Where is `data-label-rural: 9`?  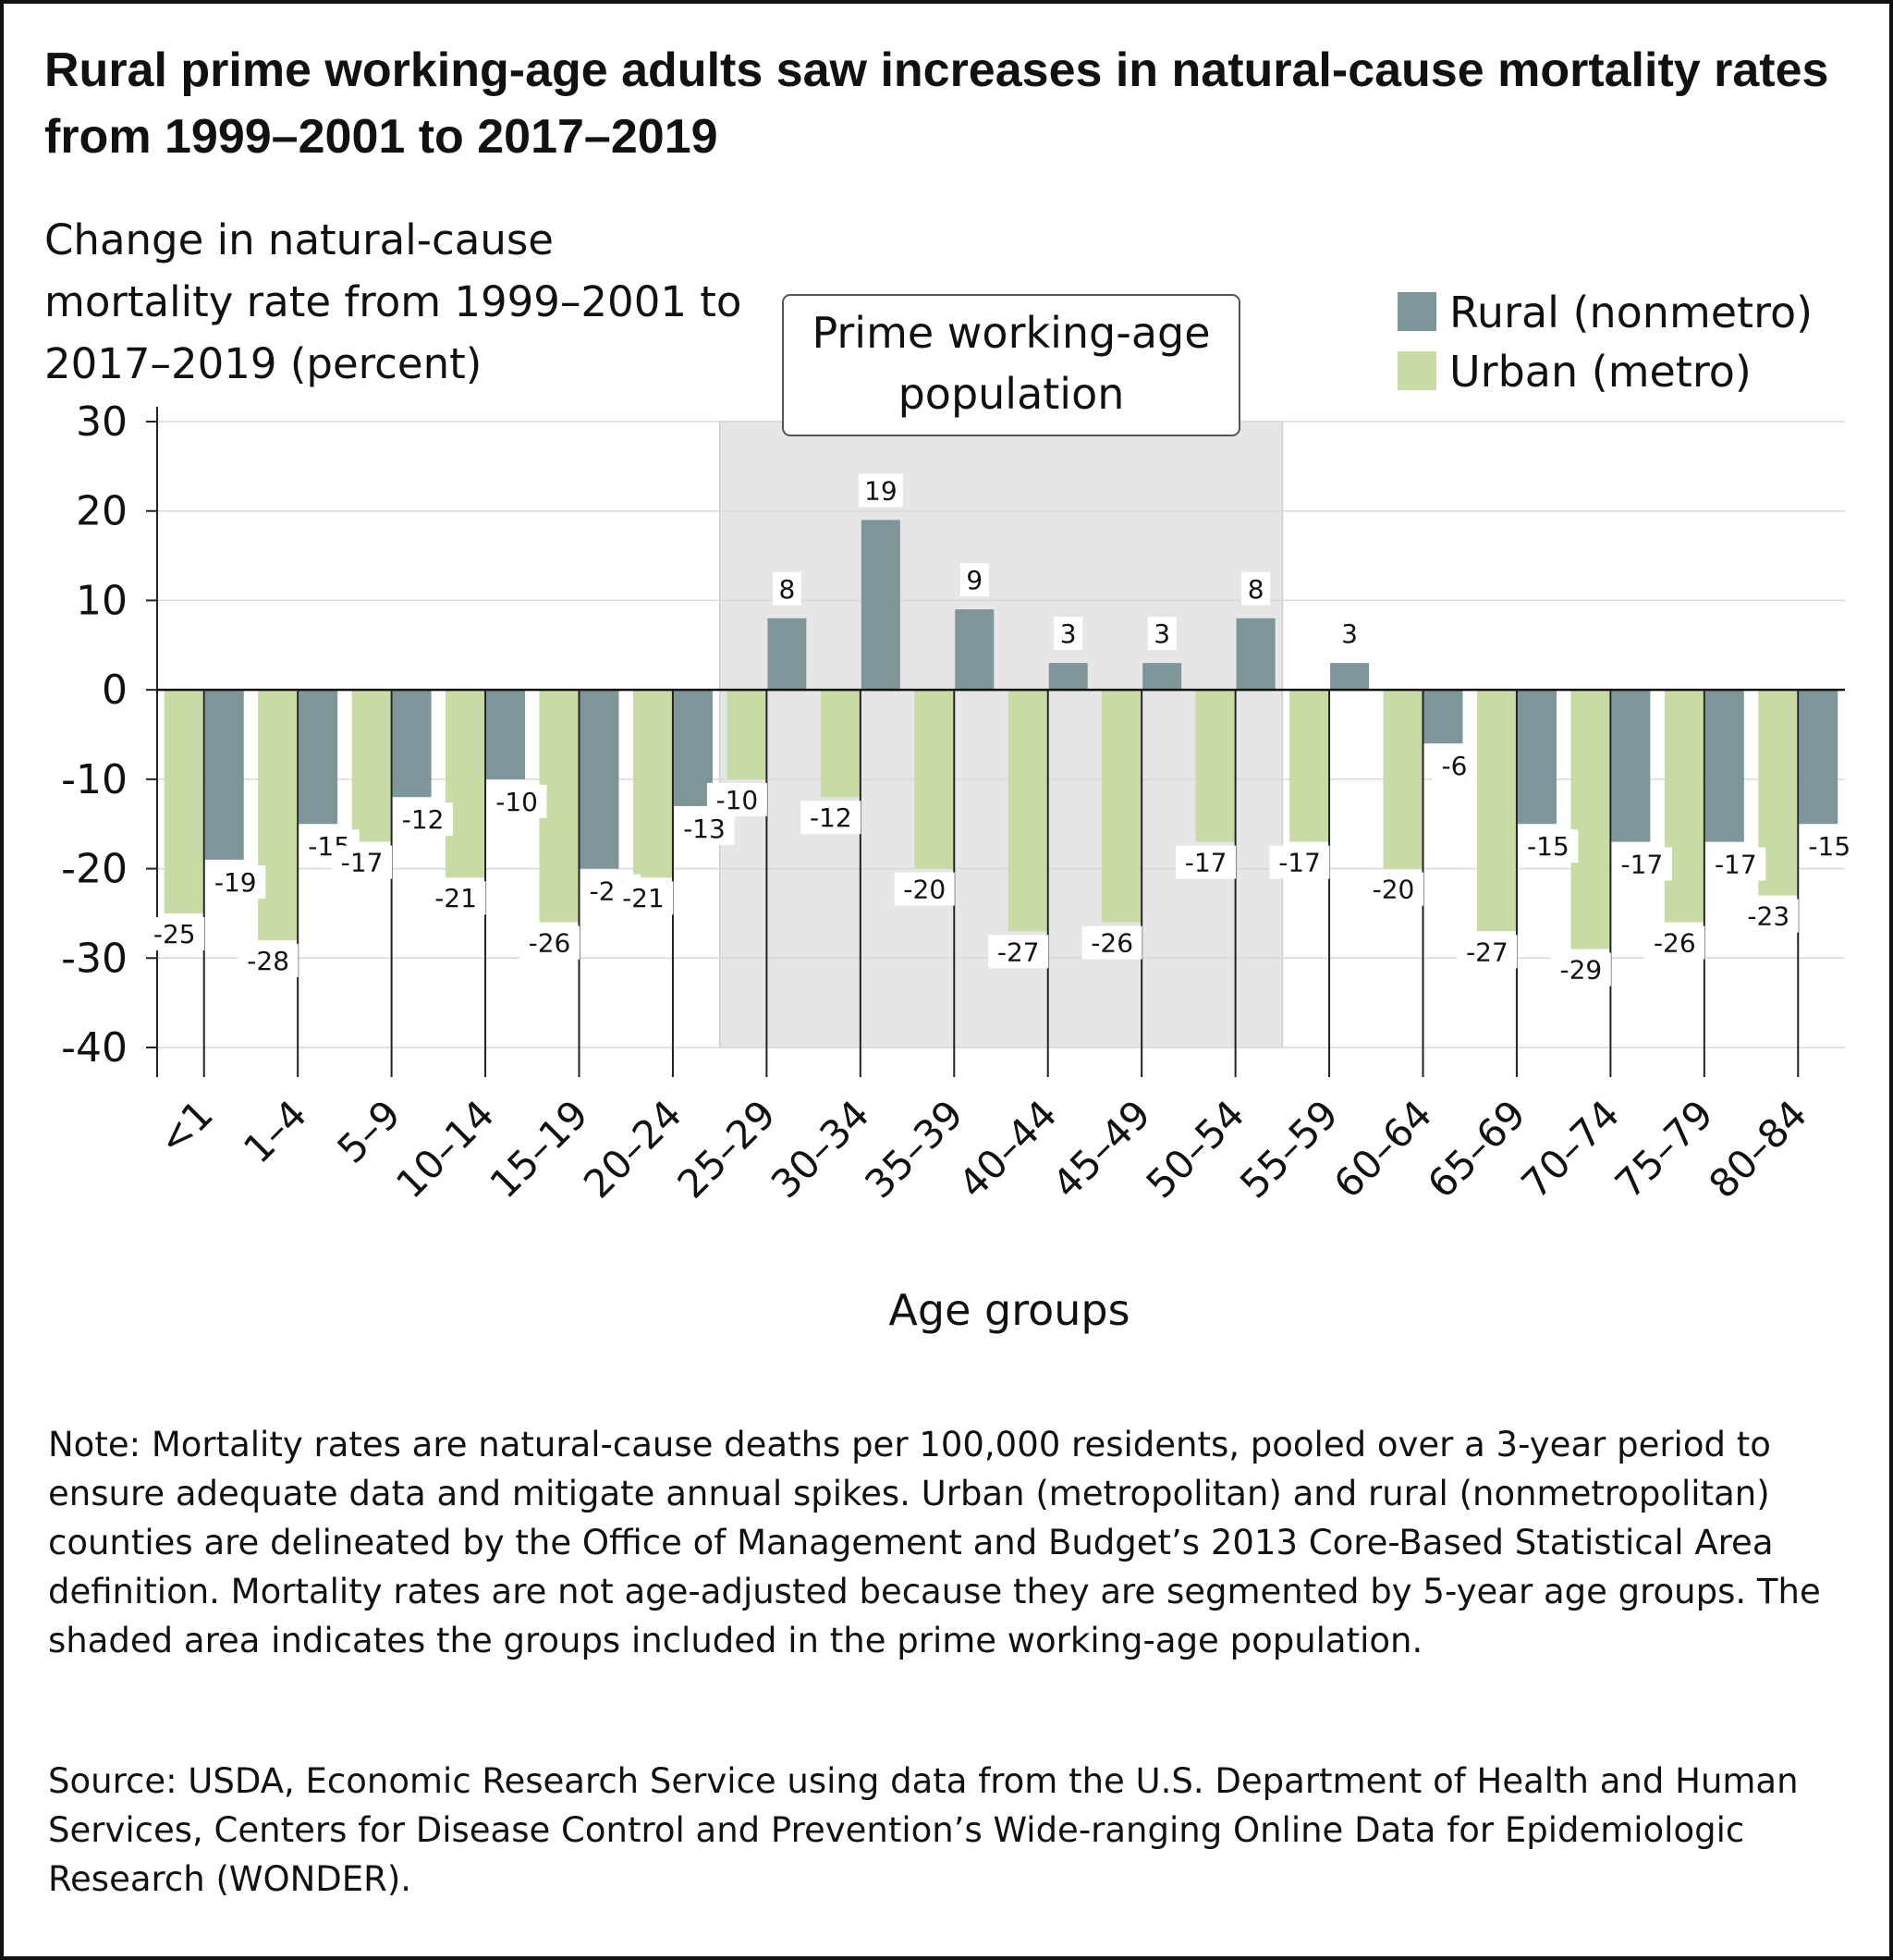 data-label-rural: 9 is located at coordinates (974, 580).